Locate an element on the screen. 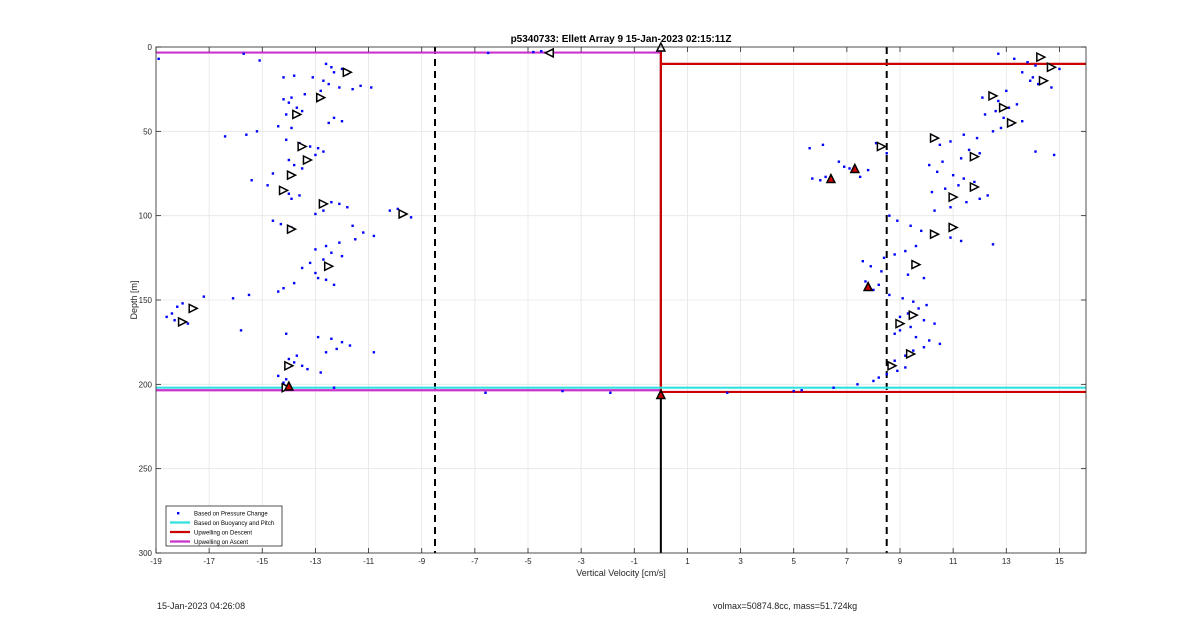  x-tick-label: -13 is located at coordinates (316, 561).